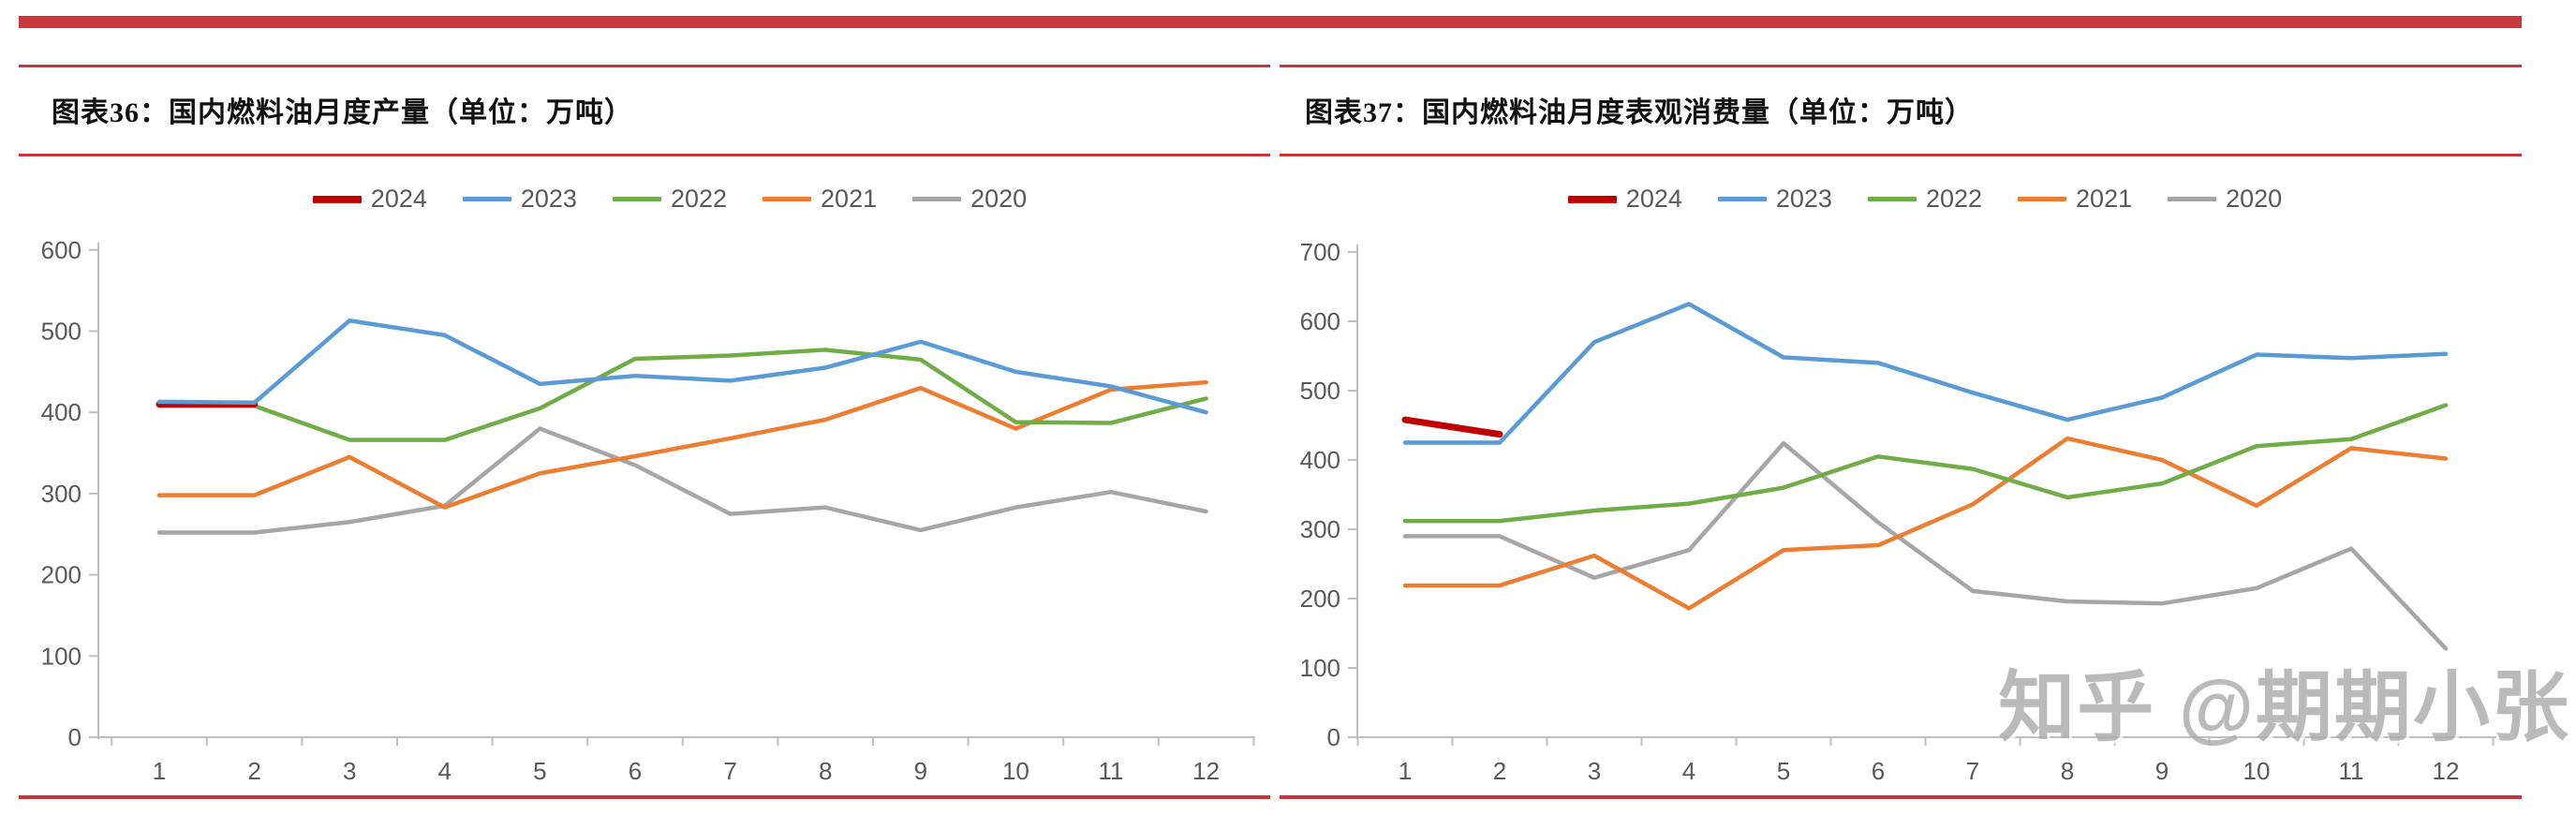 This screenshot has height=815, width=2576. I want to click on legend-chart36: 2024 2023 2022 2021 2020, so click(669, 200).